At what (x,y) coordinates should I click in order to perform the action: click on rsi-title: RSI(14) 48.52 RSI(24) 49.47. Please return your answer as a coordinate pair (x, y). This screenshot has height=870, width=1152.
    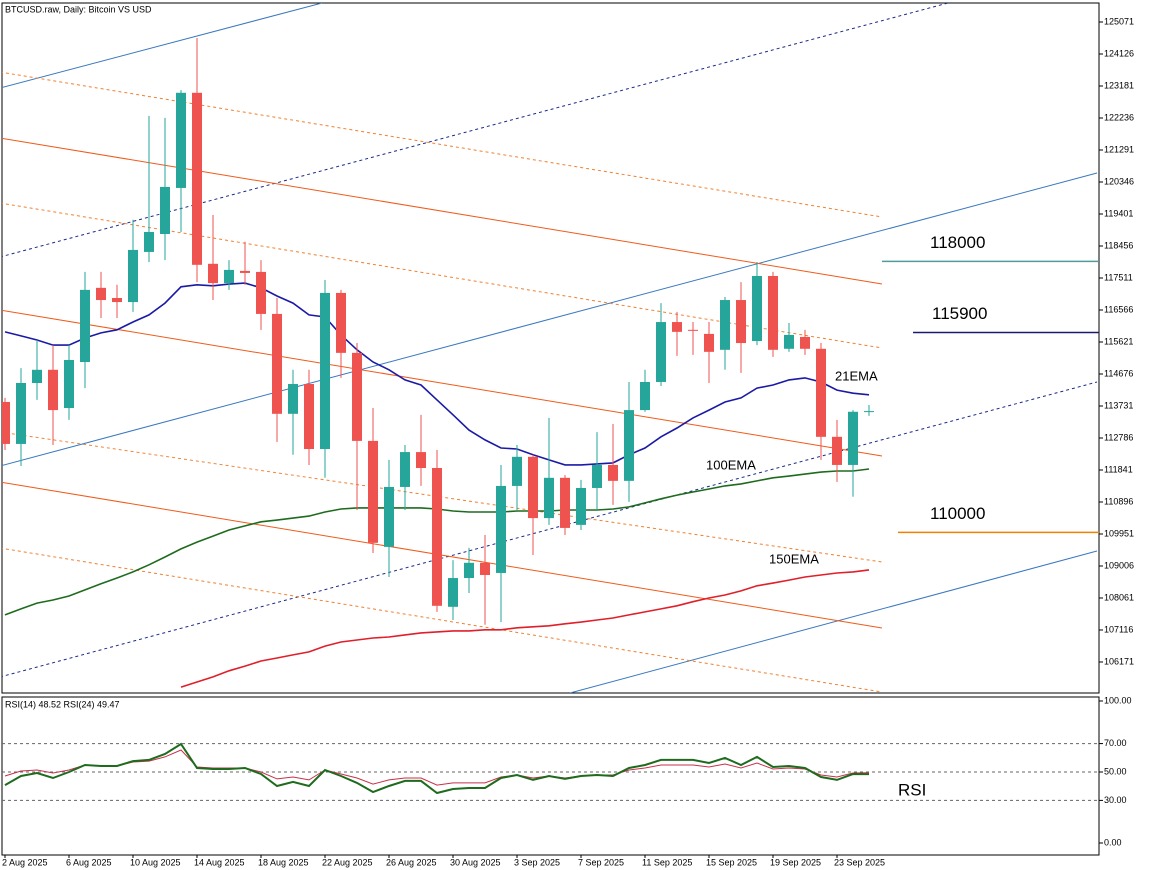
    Looking at the image, I should click on (62, 704).